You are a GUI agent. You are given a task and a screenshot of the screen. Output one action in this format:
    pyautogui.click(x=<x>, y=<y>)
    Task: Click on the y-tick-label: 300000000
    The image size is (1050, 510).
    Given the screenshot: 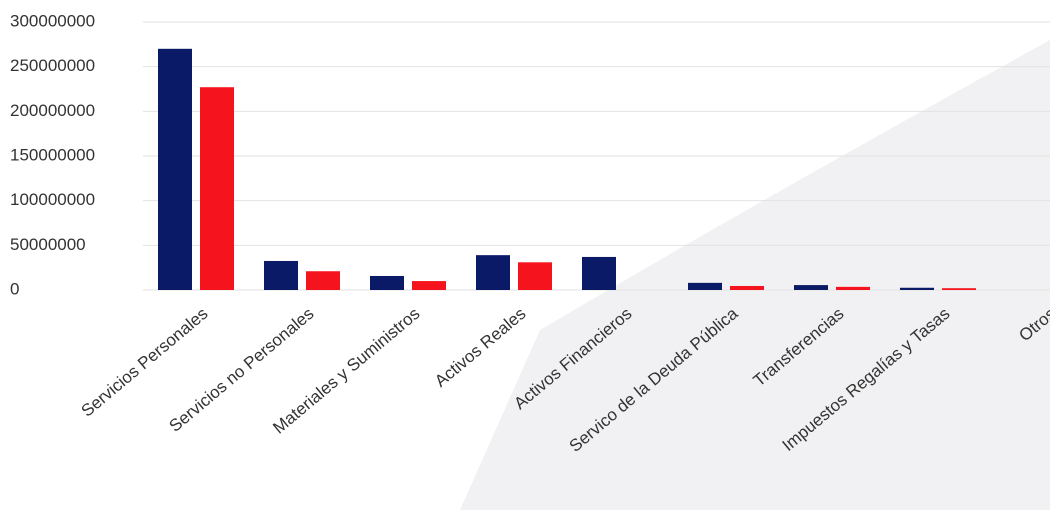 What is the action you would take?
    pyautogui.click(x=52, y=20)
    